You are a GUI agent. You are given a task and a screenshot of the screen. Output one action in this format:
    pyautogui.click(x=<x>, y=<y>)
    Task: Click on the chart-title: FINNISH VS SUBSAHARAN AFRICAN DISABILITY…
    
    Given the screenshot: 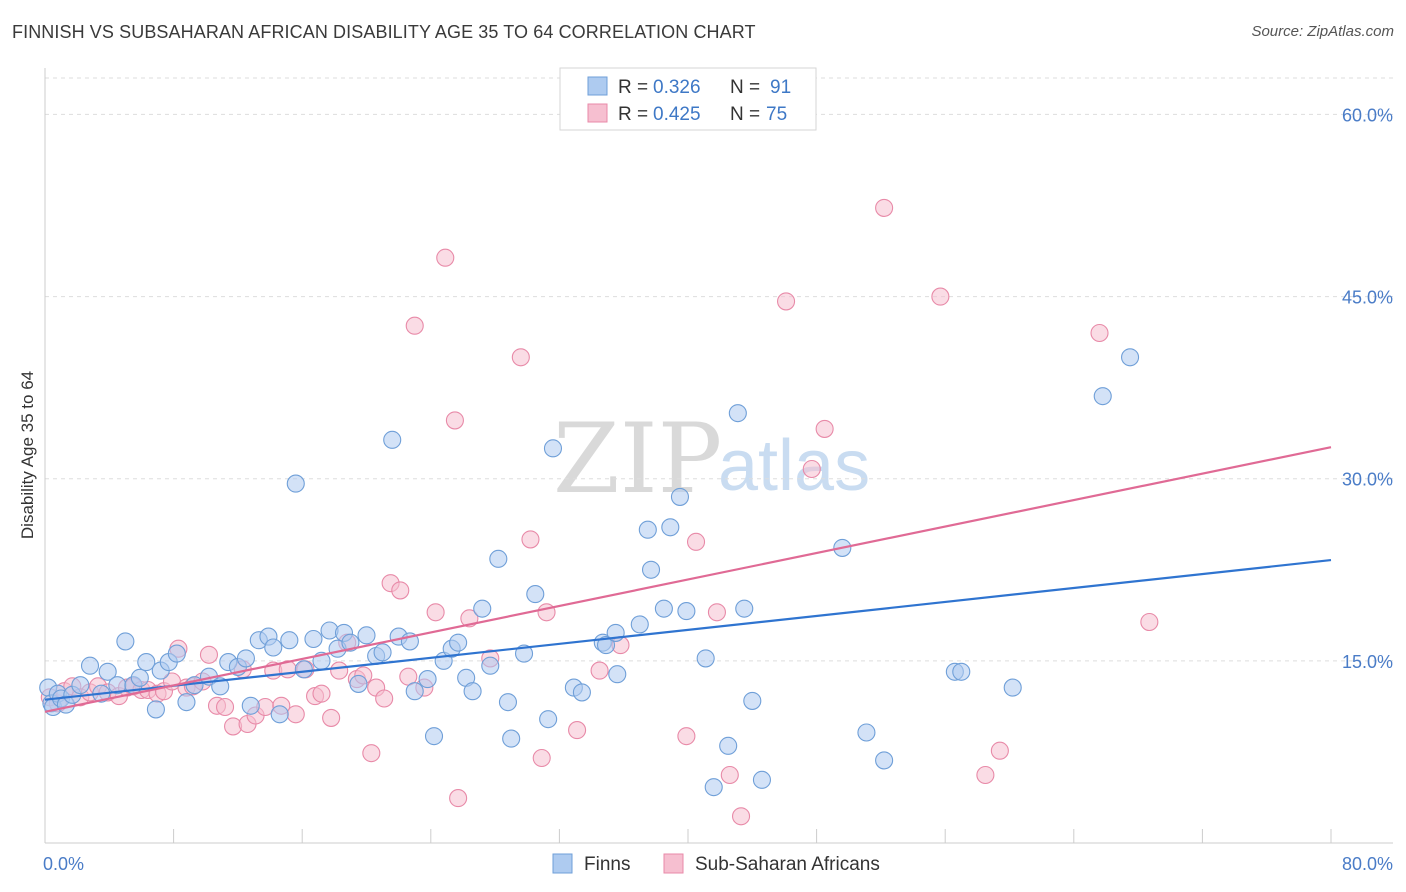 What is the action you would take?
    pyautogui.click(x=384, y=32)
    